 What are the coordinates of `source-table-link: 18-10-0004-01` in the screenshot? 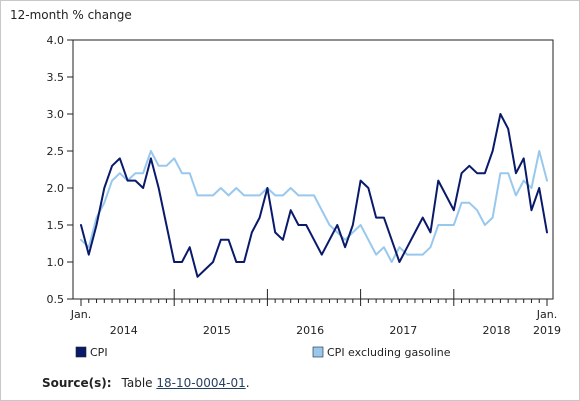 It's located at (201, 383).